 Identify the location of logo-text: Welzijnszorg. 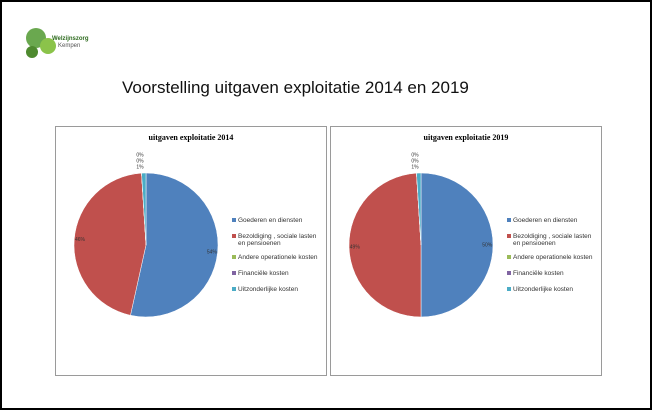
(70, 39).